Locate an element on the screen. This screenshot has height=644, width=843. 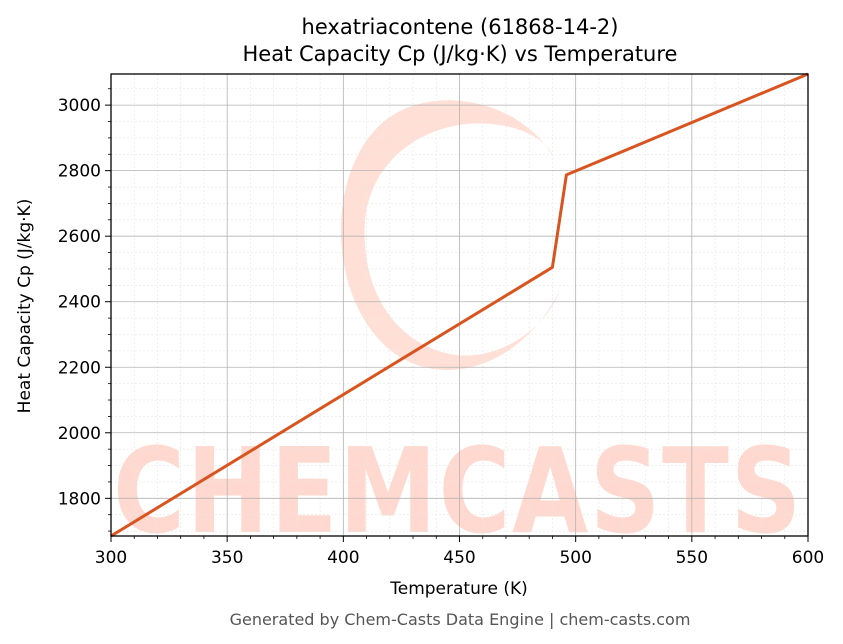
y-tick-label: 2200 is located at coordinates (79, 368).